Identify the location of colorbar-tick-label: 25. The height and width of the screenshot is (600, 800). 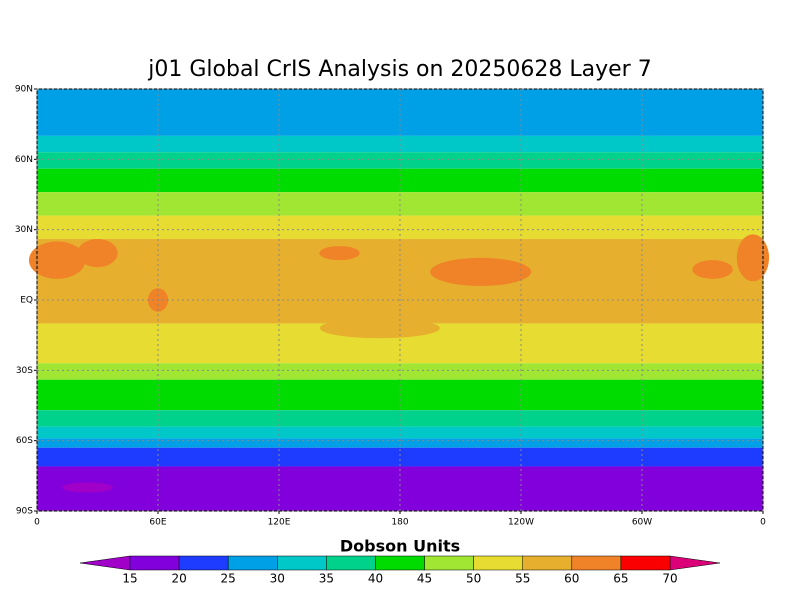
(228, 579).